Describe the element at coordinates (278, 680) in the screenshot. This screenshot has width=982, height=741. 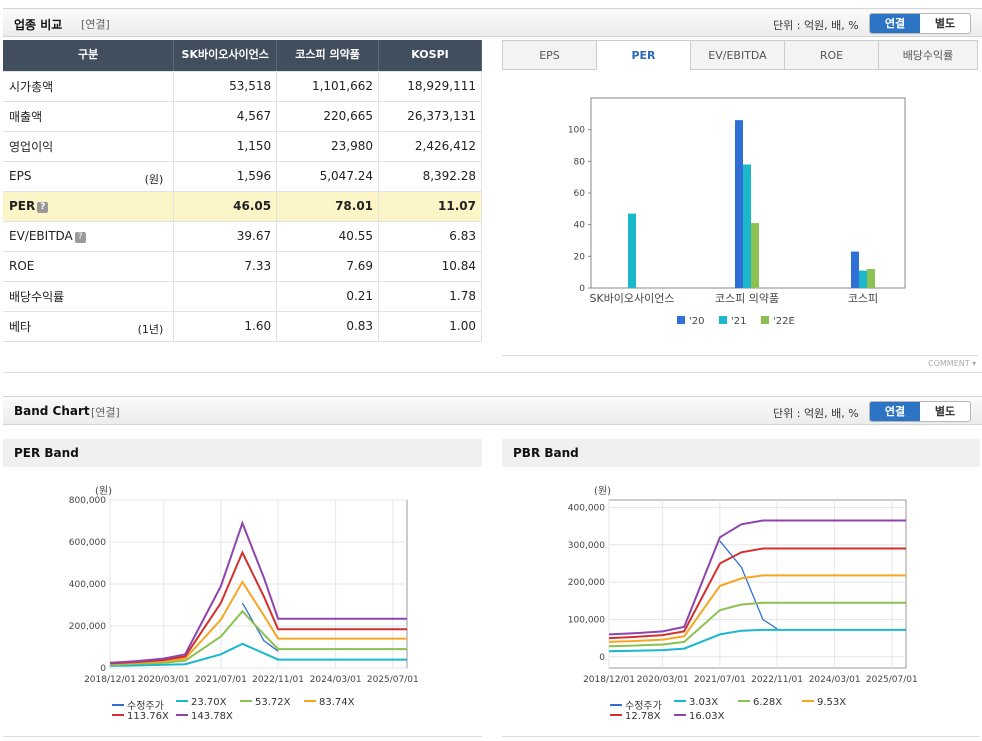
I see `x-tick-label: 2022/11/01` at that location.